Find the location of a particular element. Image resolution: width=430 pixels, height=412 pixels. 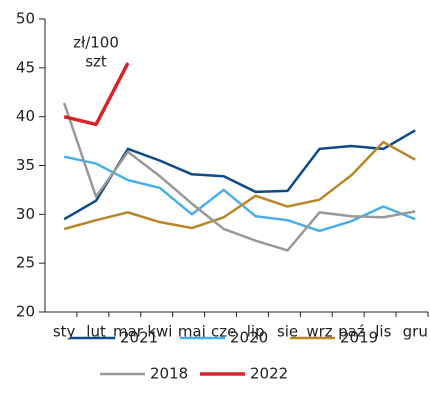

legend-label: 2021 is located at coordinates (139, 338).